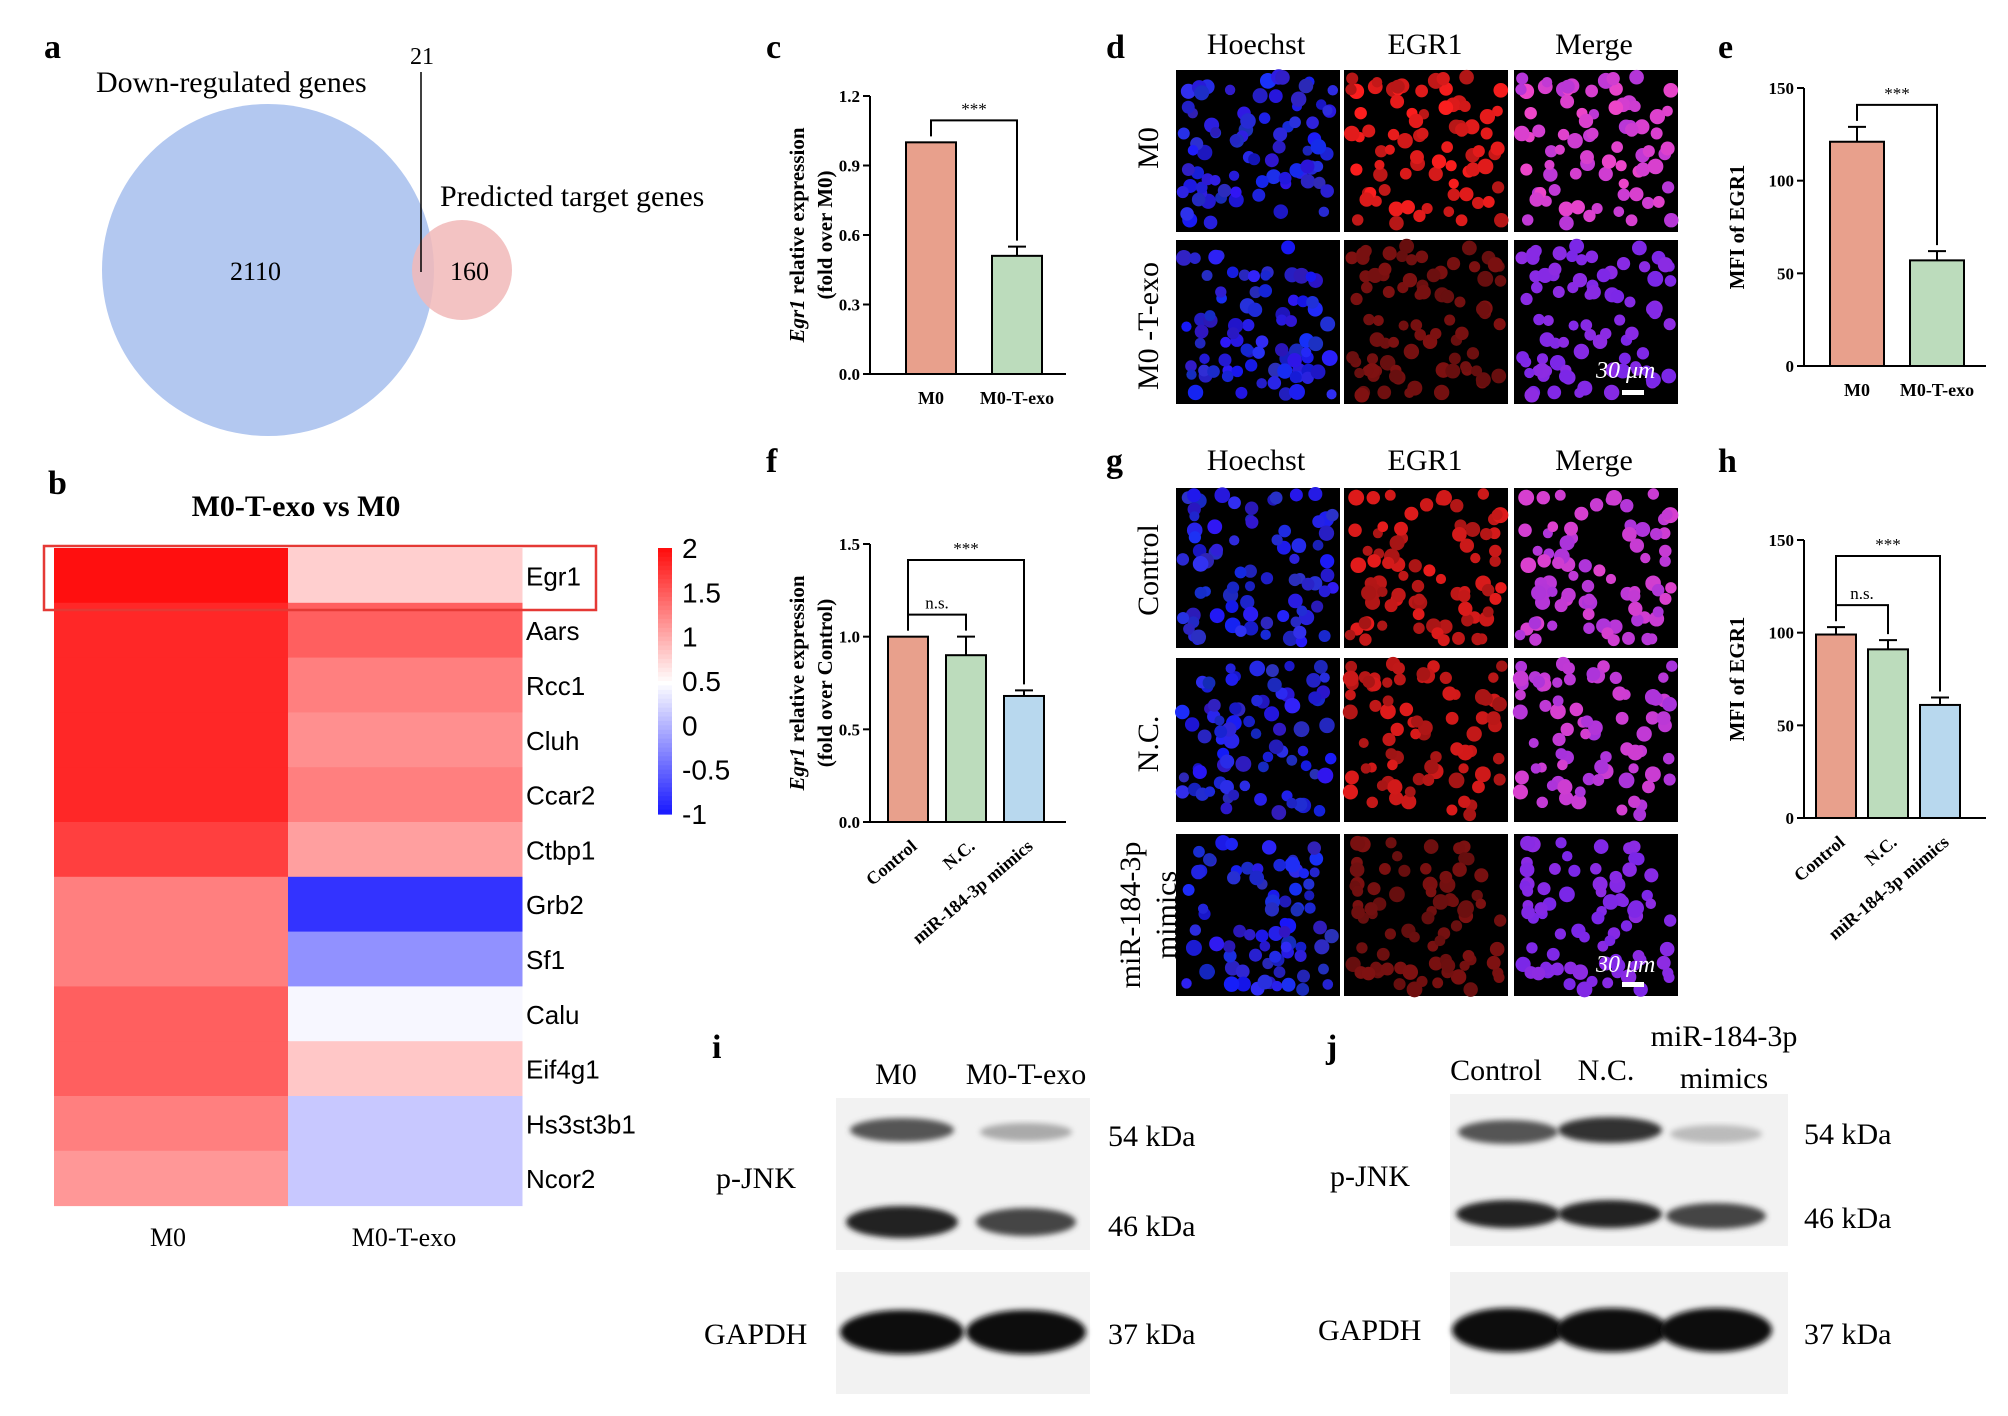  What do you see at coordinates (1114, 461) in the screenshot?
I see `panel-letter-g: g` at bounding box center [1114, 461].